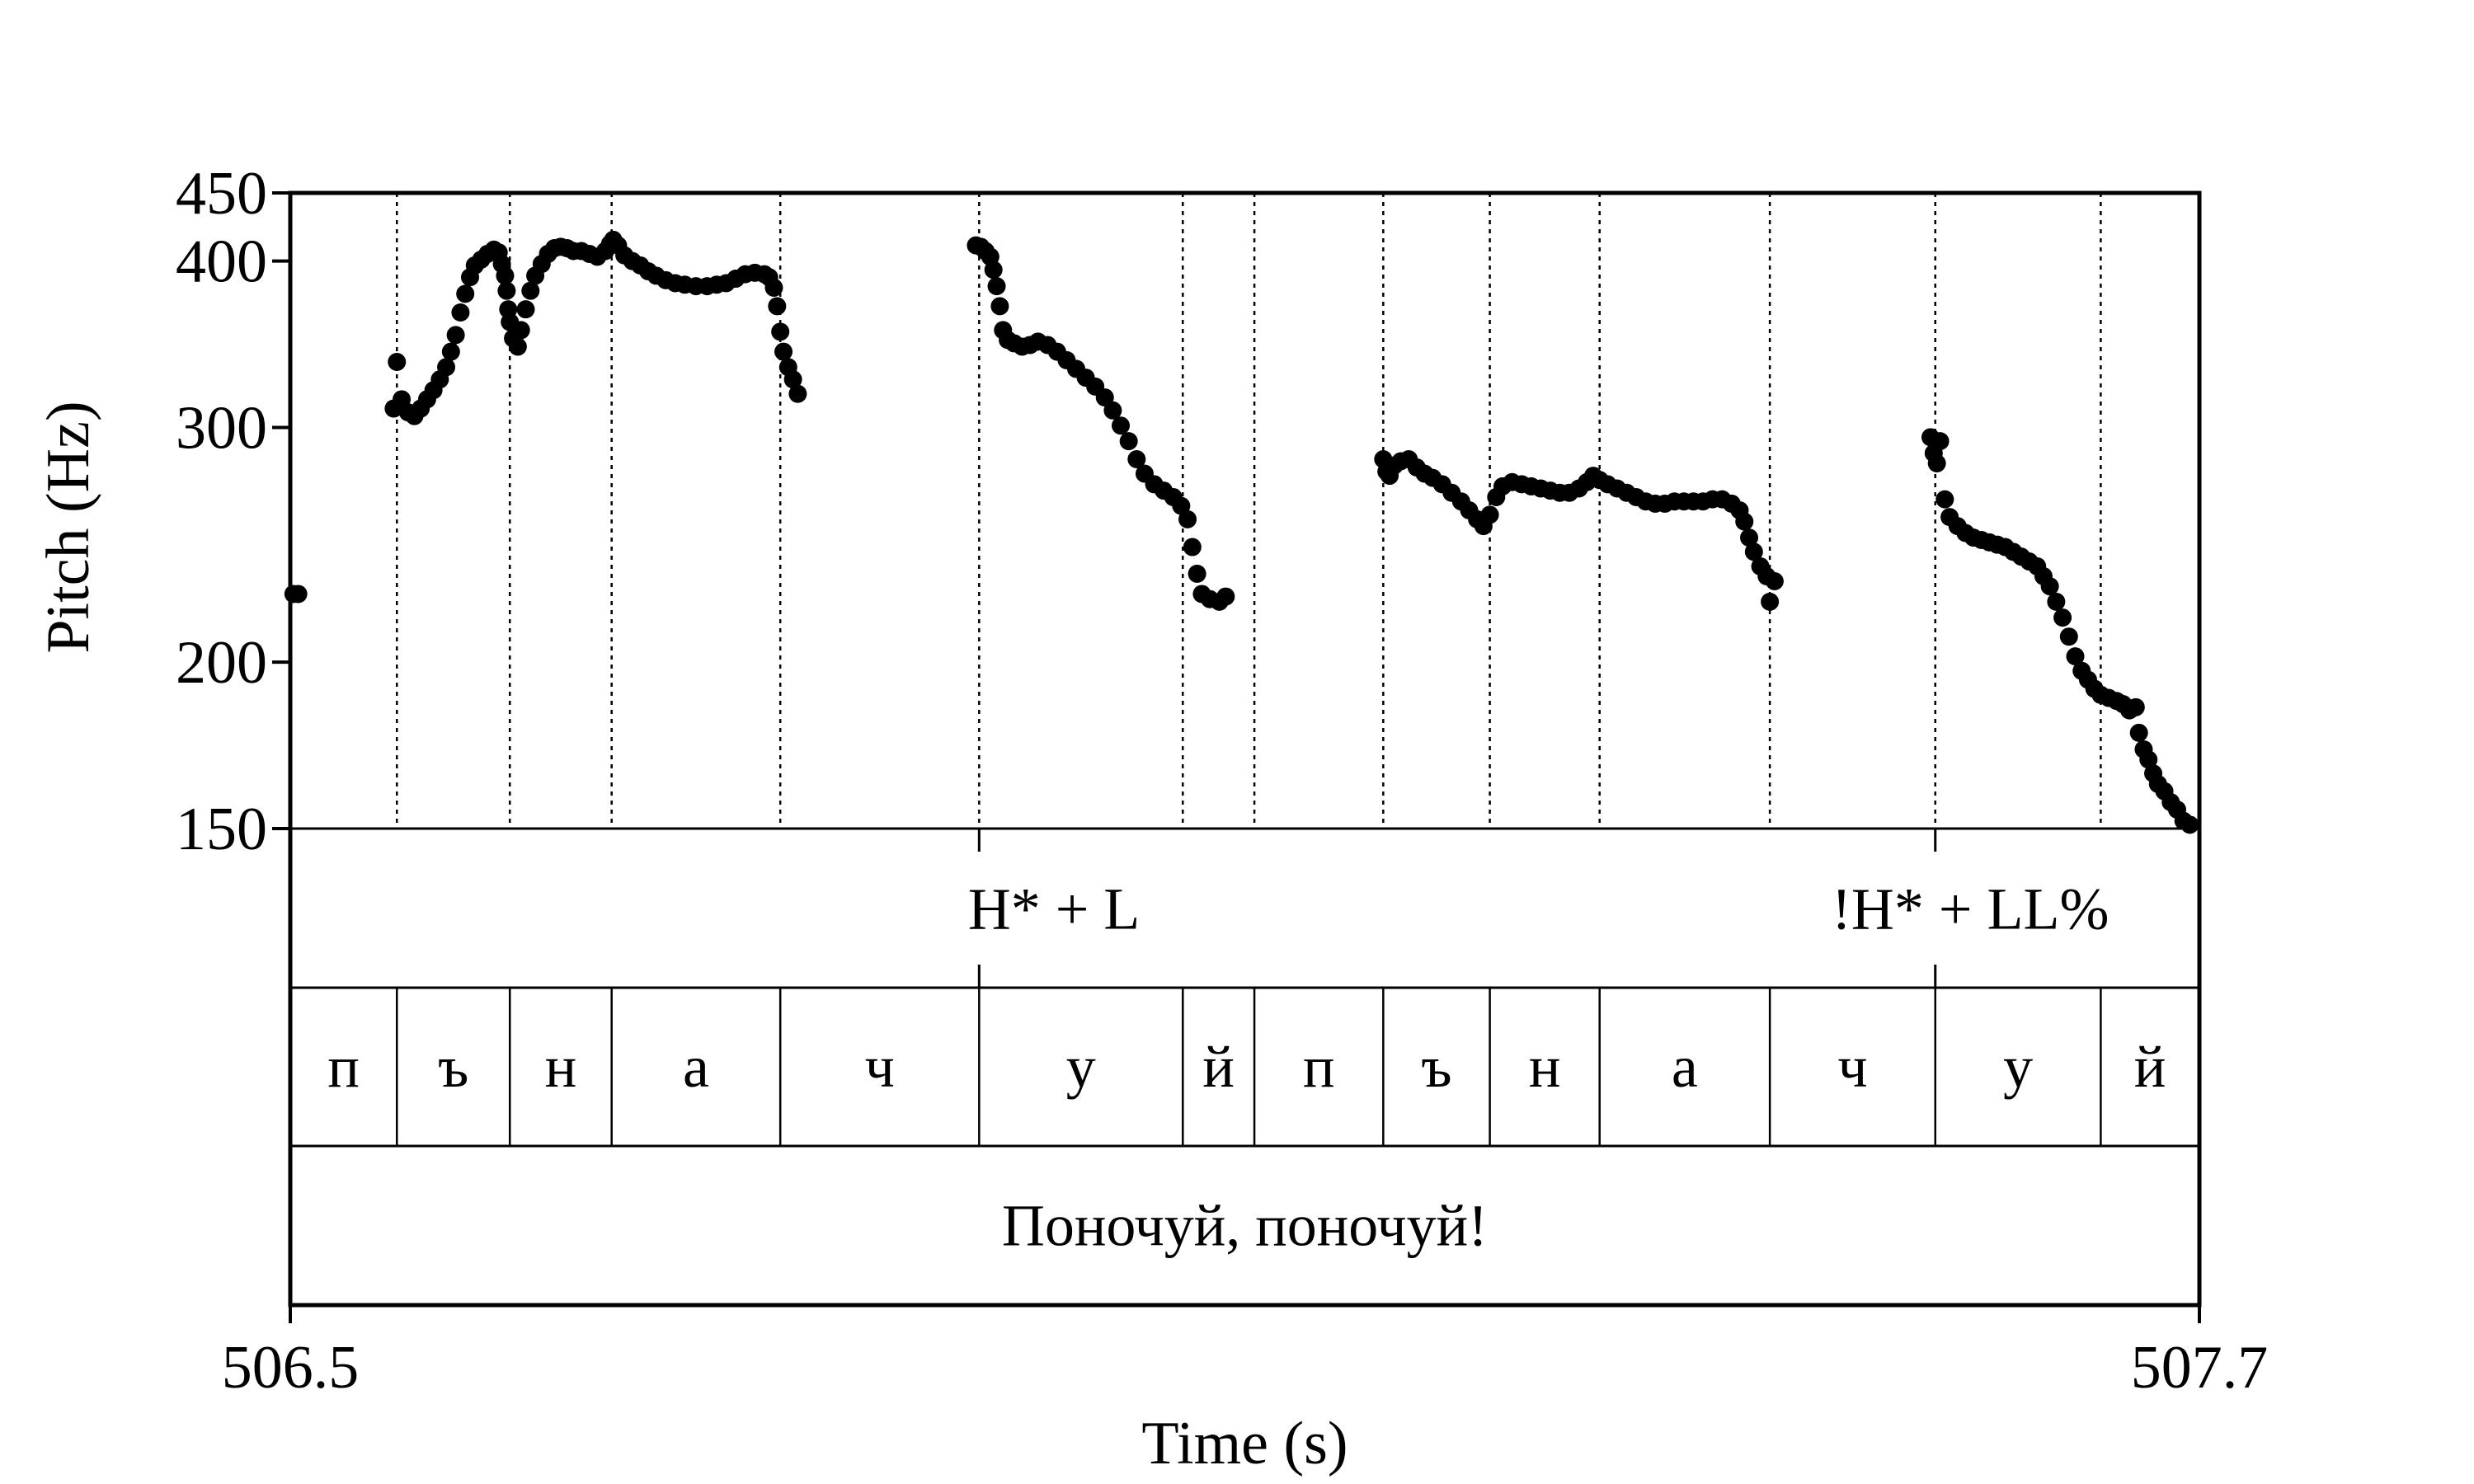  What do you see at coordinates (221, 262) in the screenshot?
I see `y-tick-label: 400` at bounding box center [221, 262].